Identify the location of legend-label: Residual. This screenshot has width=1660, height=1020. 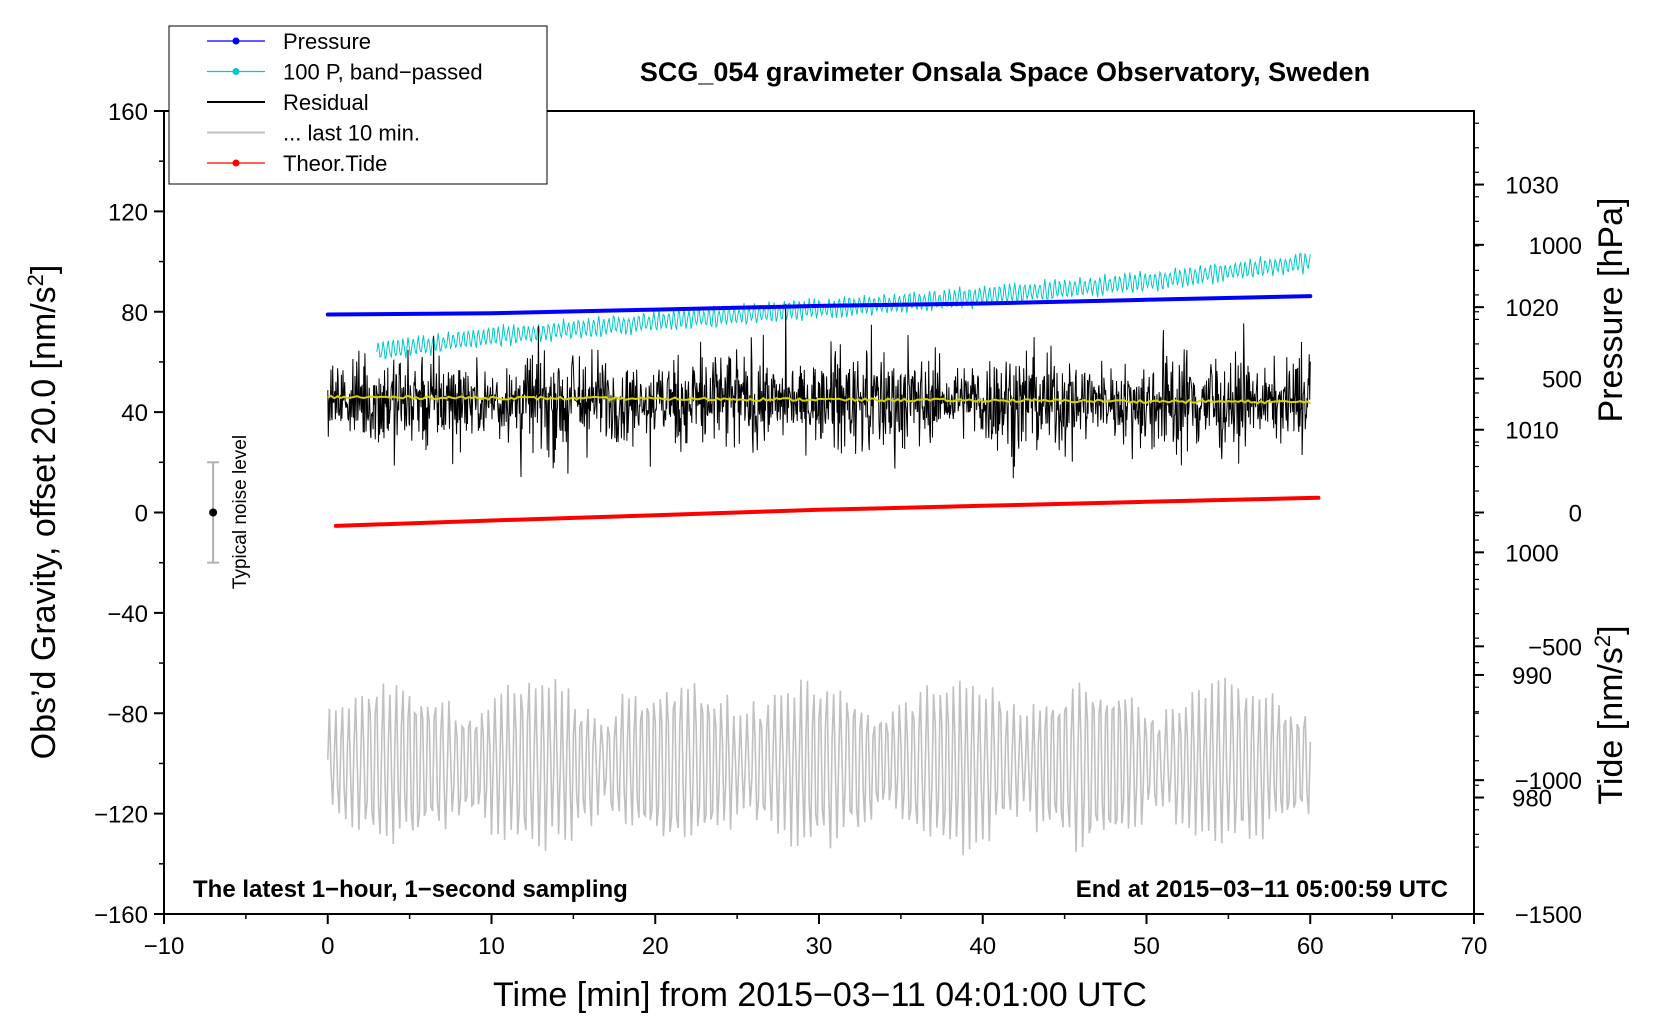
(326, 102).